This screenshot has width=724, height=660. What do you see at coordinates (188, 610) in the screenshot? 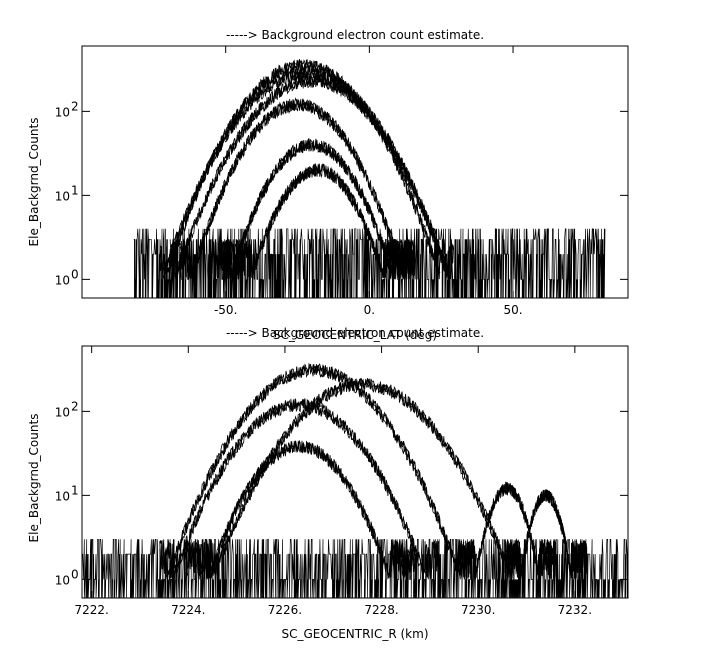
I see `x-tick-label: 7224.` at bounding box center [188, 610].